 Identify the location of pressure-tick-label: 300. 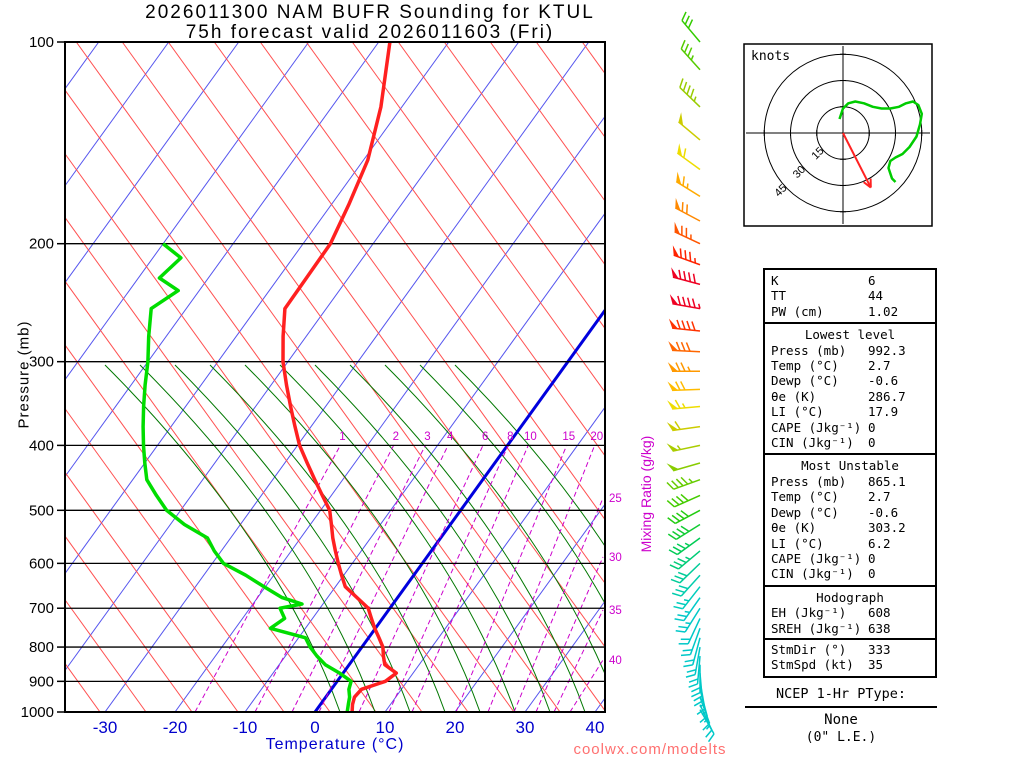
(41, 362).